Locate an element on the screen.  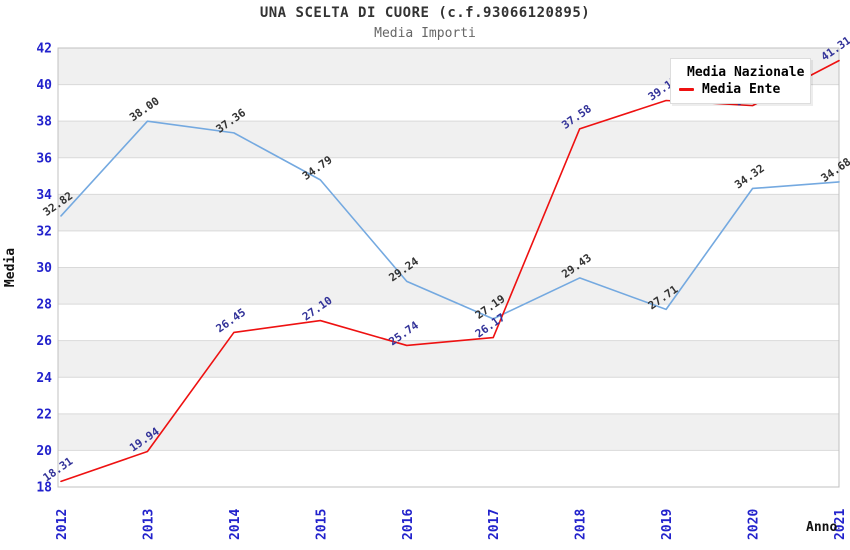
x-axis-title: Anno is located at coordinates (821, 527).